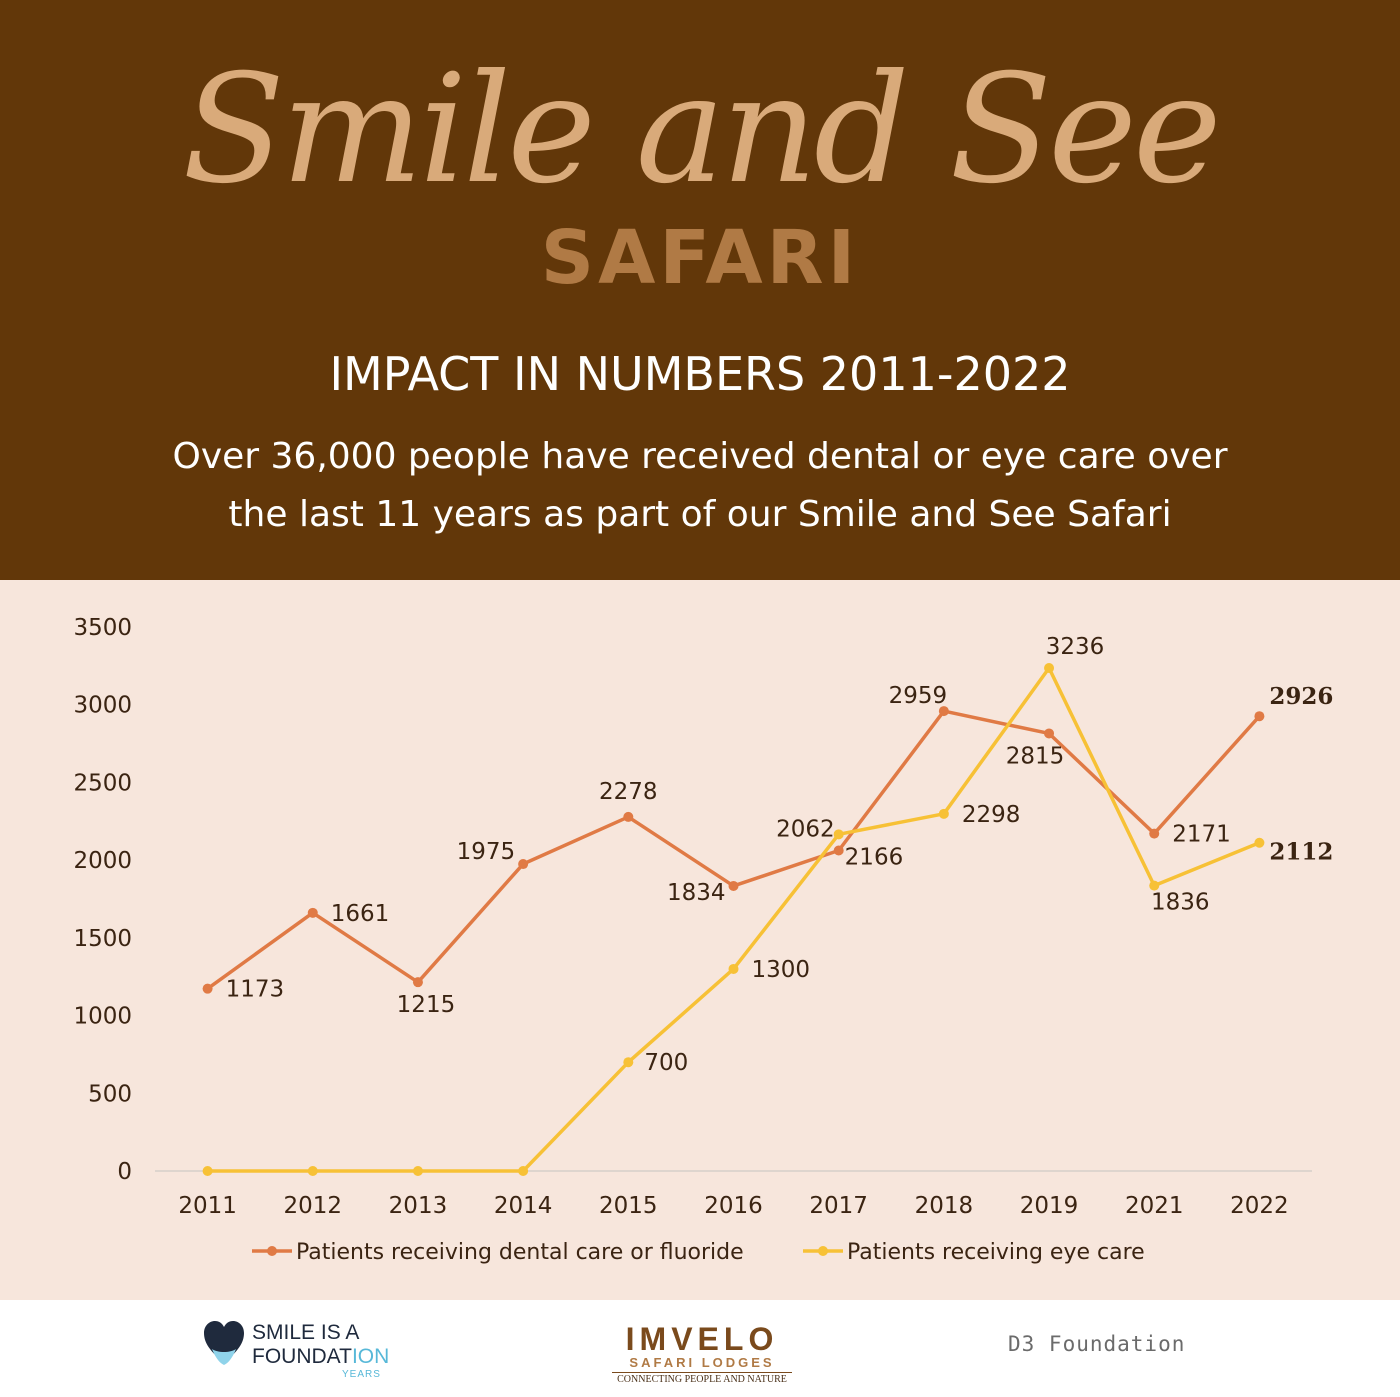  I want to click on smile-logo-foundat: FOUNDAT, so click(302, 1356).